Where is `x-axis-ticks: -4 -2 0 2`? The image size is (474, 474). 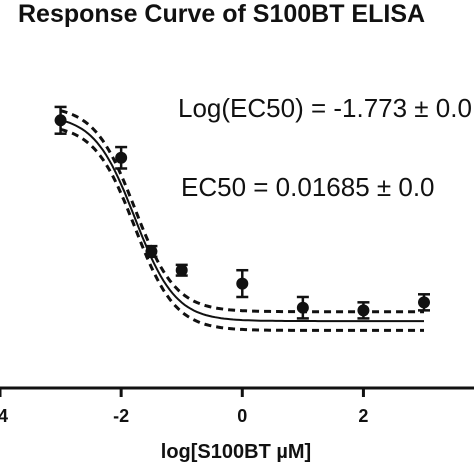 x-axis-ticks: -4 -2 0 2 is located at coordinates (184, 407).